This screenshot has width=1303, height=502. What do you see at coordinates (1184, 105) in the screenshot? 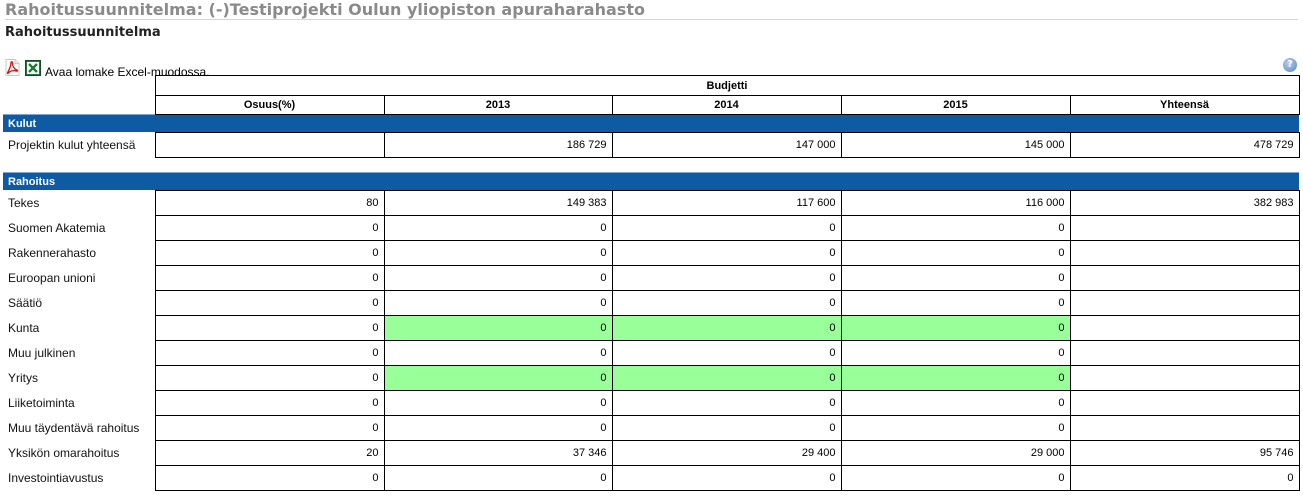
I see `column-header: Yhteensä` at bounding box center [1184, 105].